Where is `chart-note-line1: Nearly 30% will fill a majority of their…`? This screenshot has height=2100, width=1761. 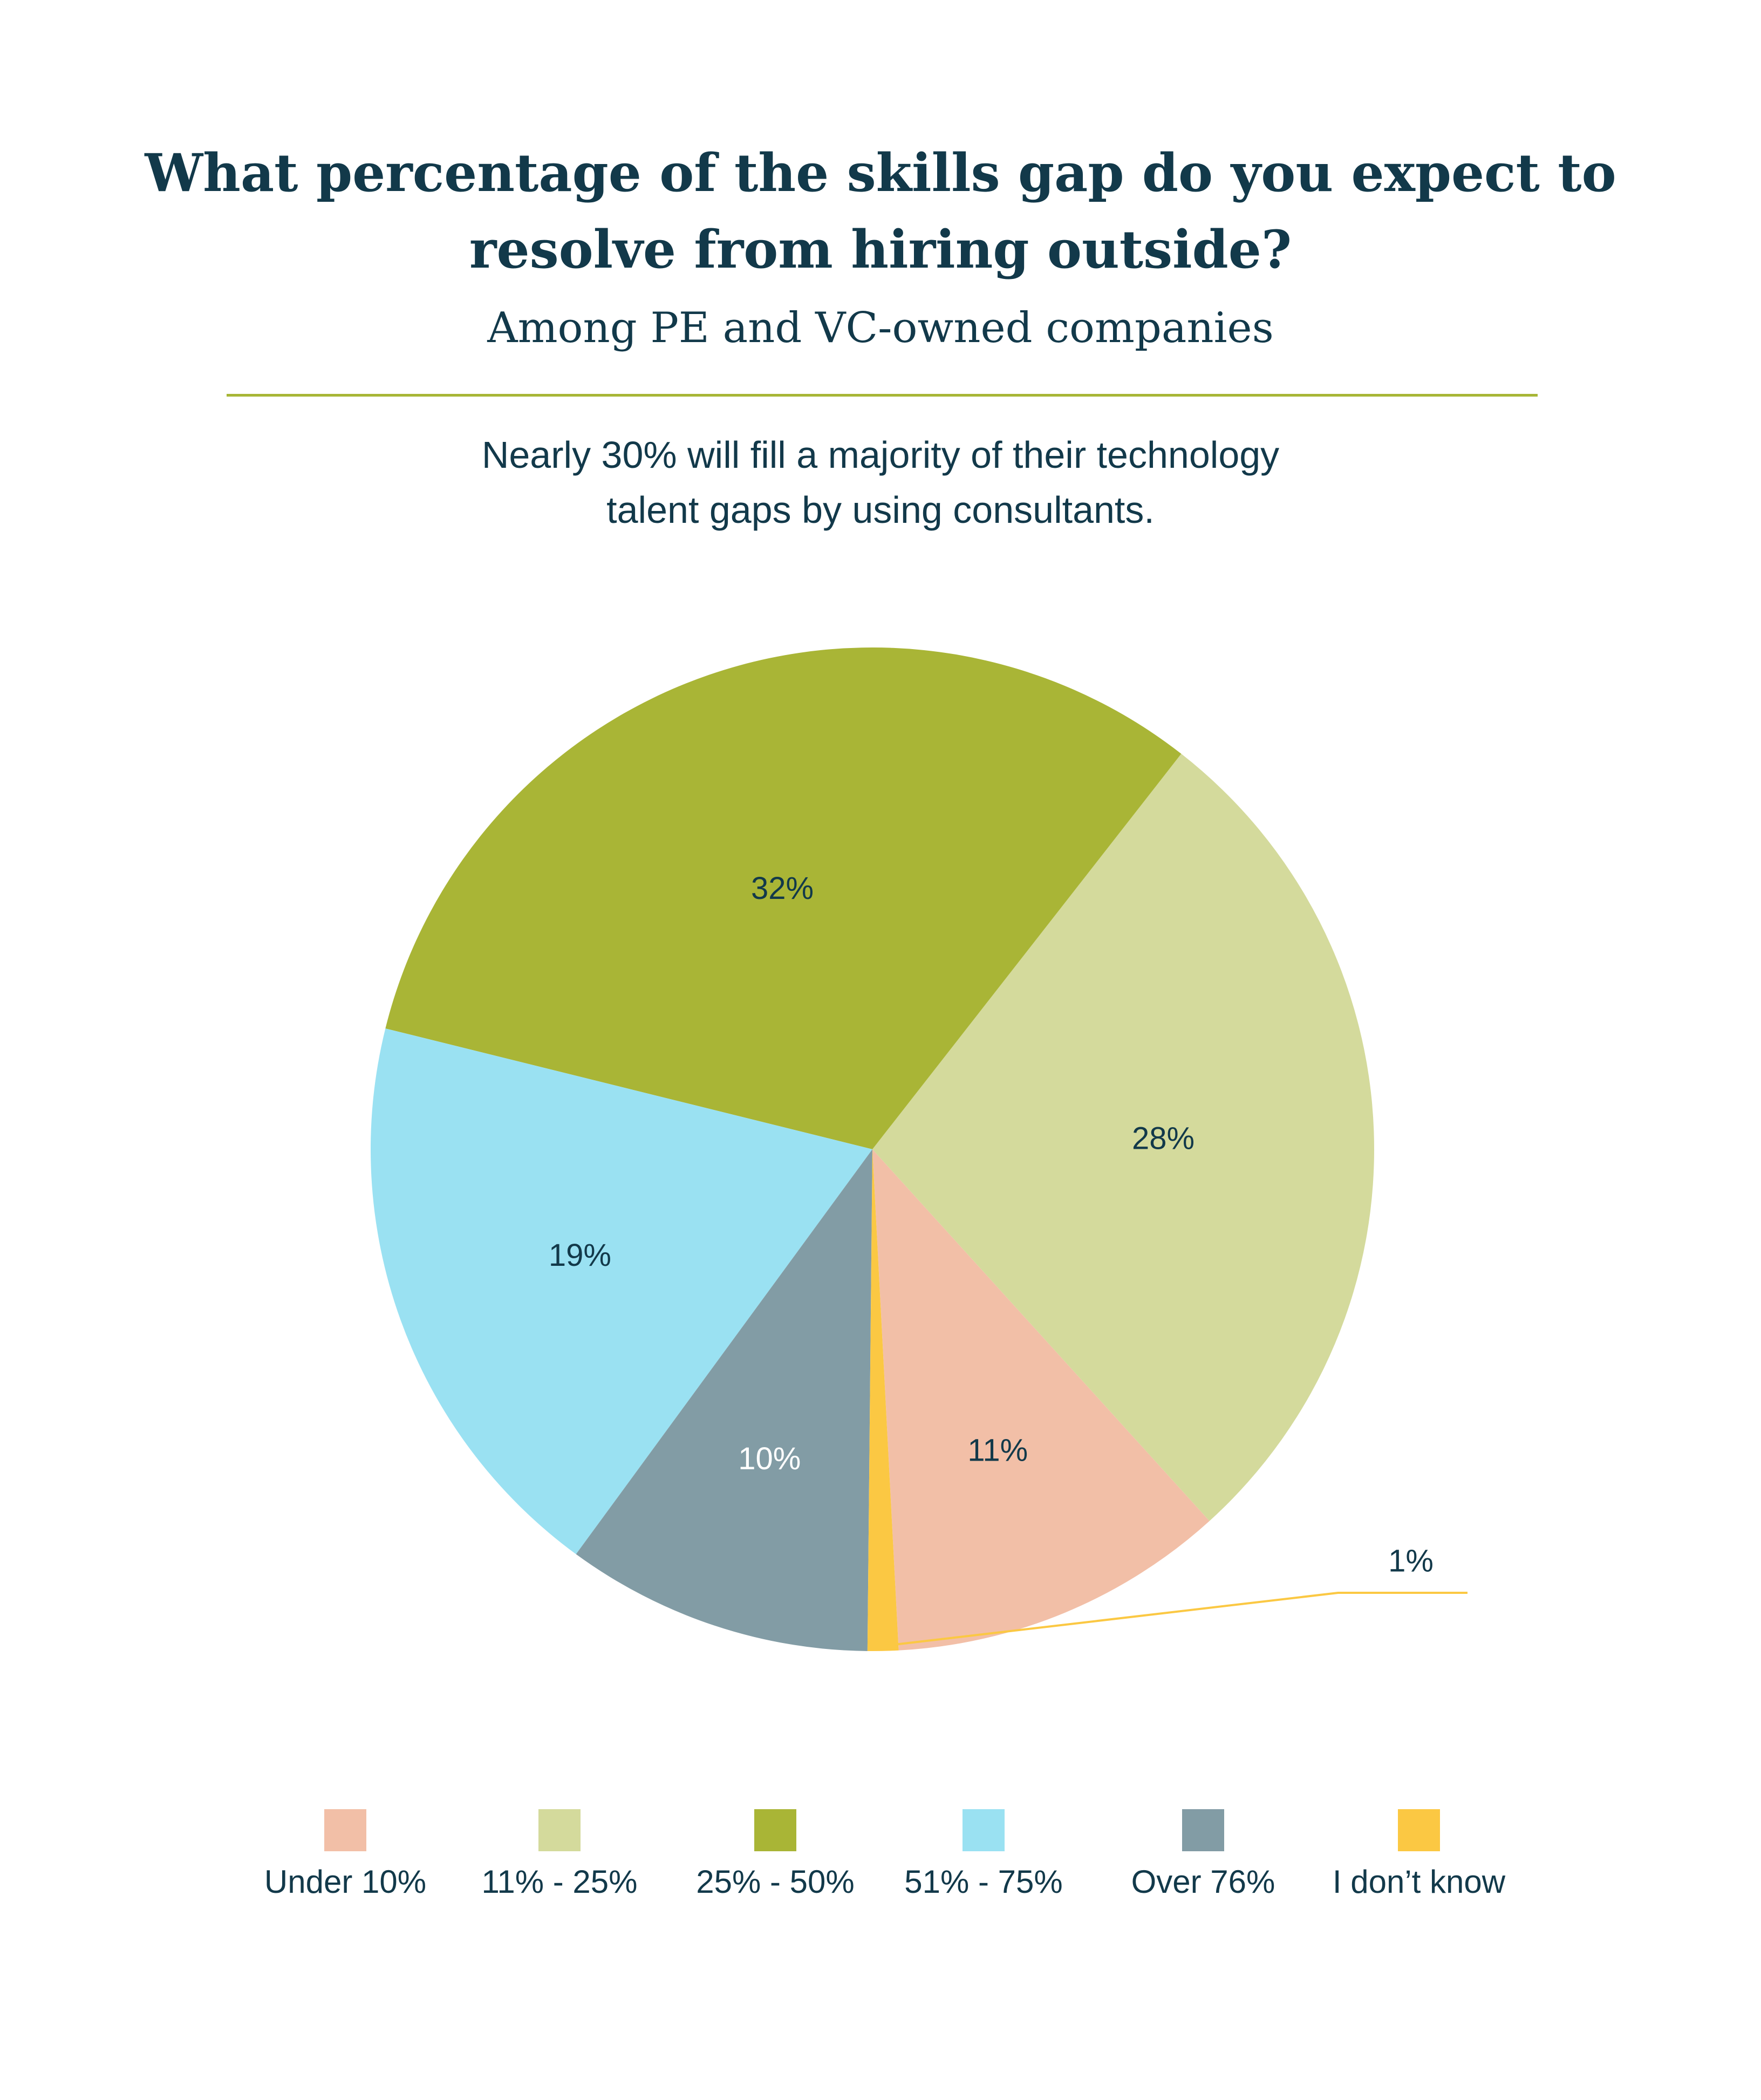 chart-note-line1: Nearly 30% will fill a majority of their… is located at coordinates (880, 455).